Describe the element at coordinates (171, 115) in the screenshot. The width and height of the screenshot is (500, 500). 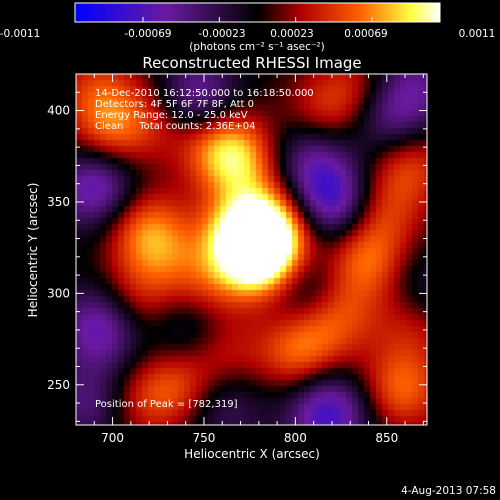
I see `energy-range-text: Energy Range: 12.0 - 25.0 keV` at that location.